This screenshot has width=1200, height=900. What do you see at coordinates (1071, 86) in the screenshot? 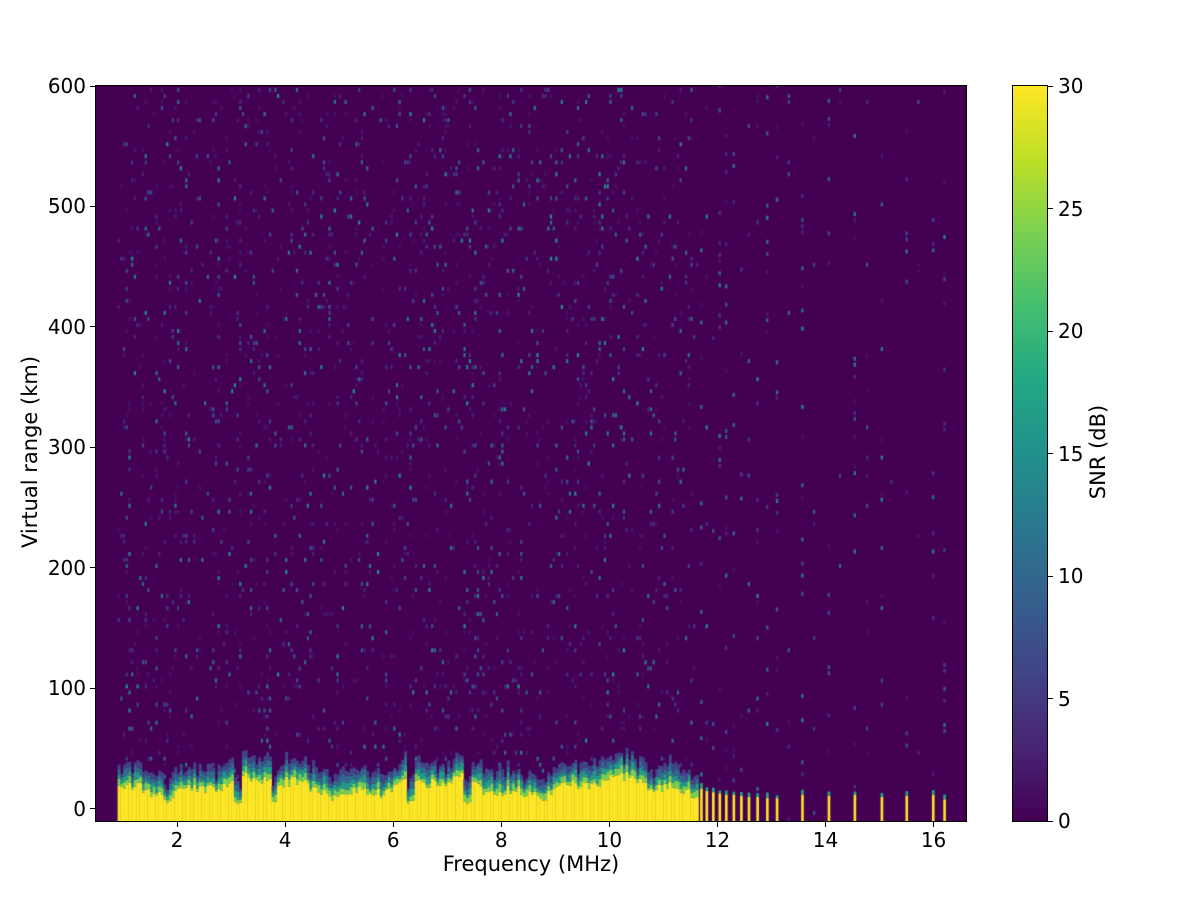
I see `colorbar-tick-label: 30` at bounding box center [1071, 86].